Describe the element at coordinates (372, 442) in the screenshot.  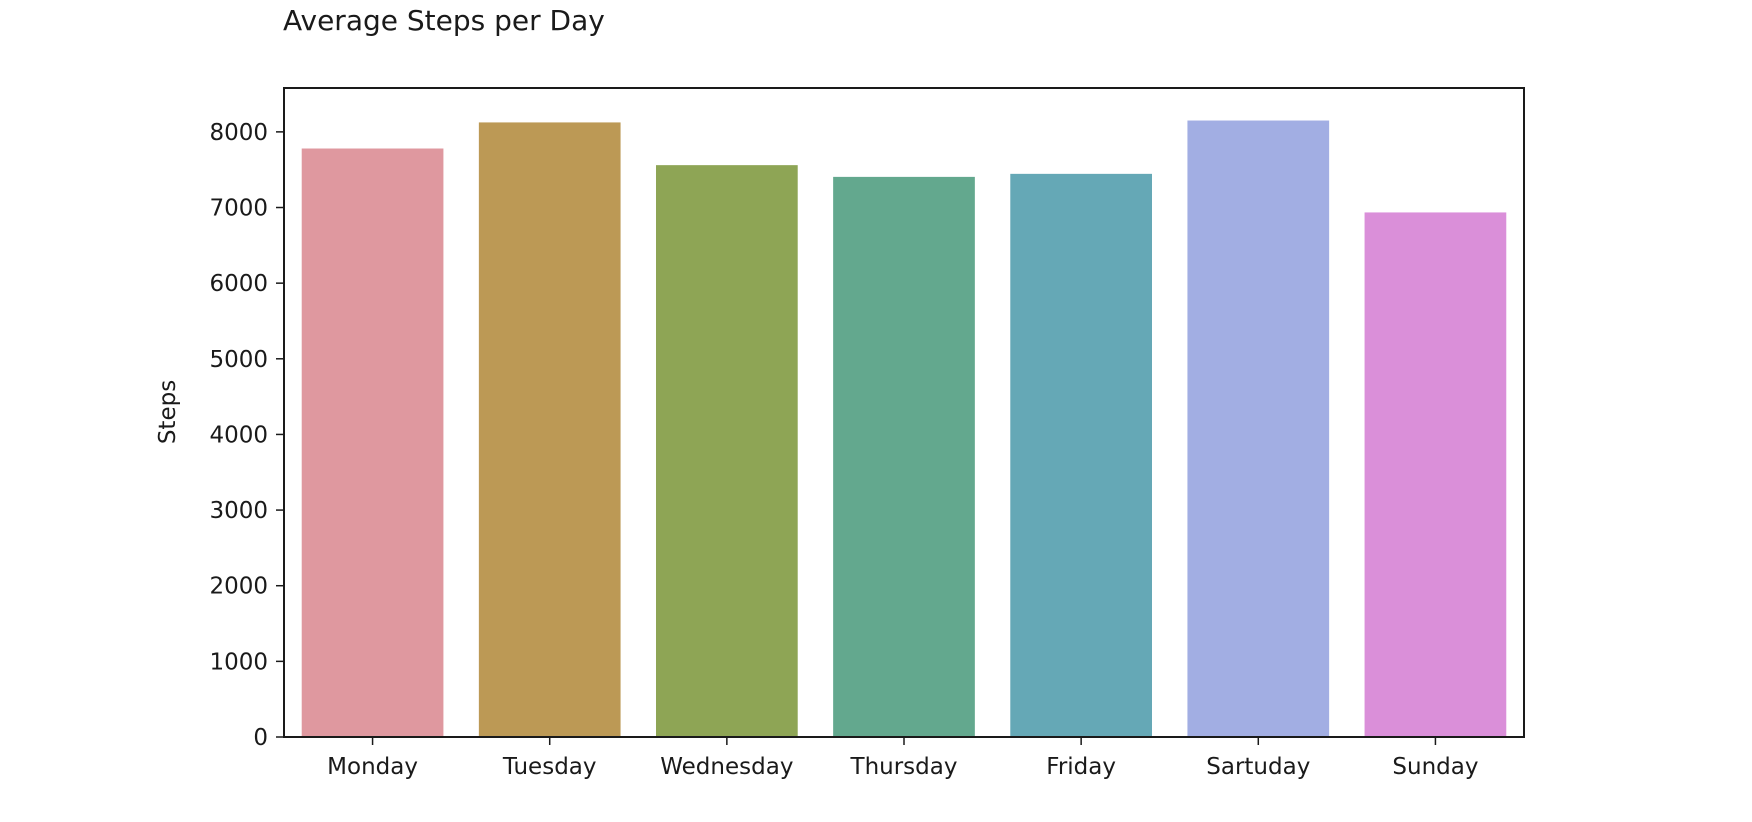
I see `bar-monday` at that location.